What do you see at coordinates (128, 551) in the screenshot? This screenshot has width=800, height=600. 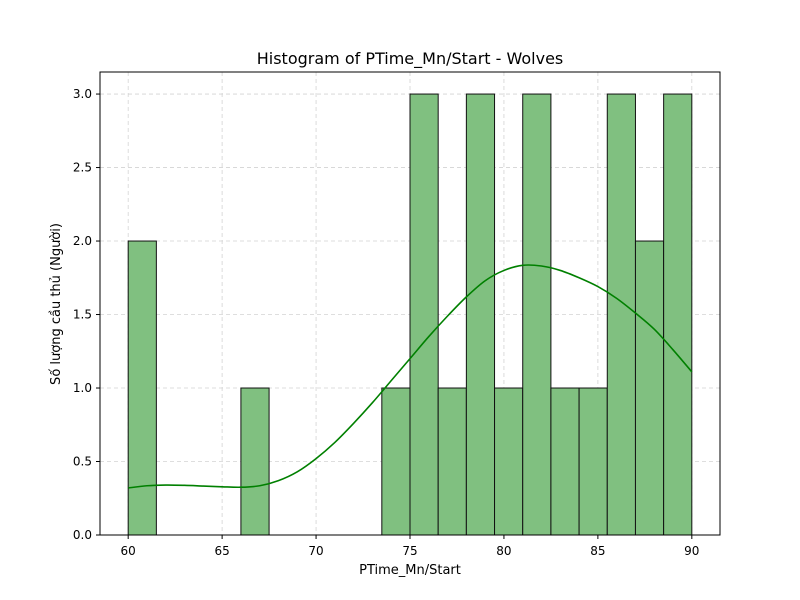 I see `x-tick-label-0: 60` at bounding box center [128, 551].